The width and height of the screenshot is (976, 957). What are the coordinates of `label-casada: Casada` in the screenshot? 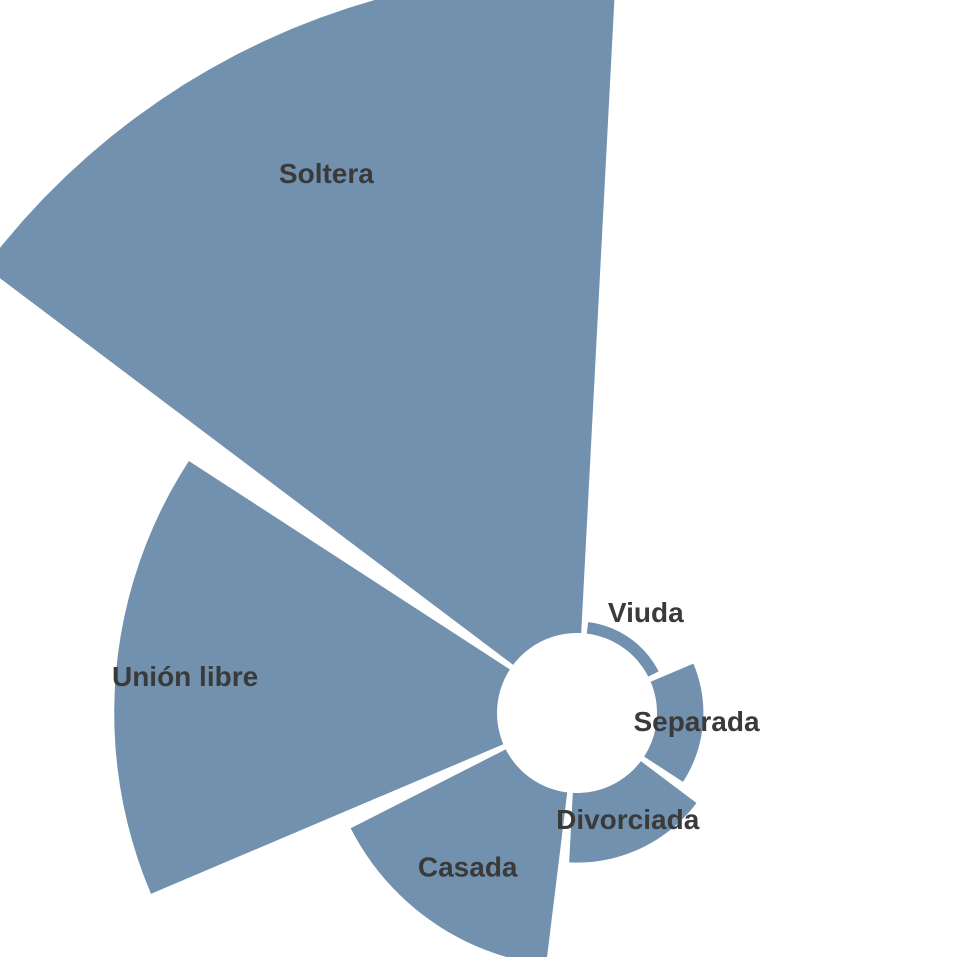 It's located at (468, 866).